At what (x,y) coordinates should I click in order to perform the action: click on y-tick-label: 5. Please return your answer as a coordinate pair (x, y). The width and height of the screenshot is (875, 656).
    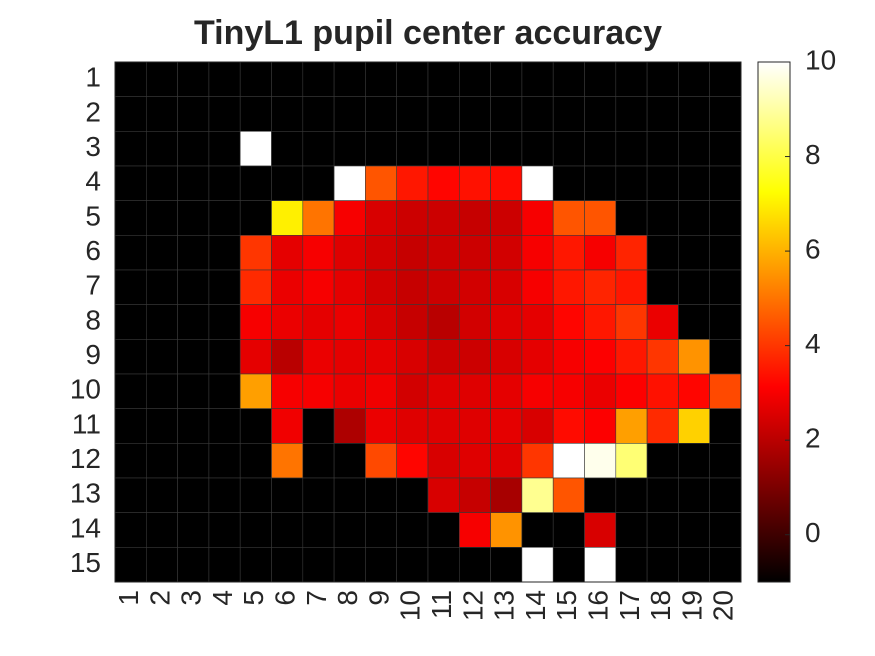
    Looking at the image, I should click on (93, 215).